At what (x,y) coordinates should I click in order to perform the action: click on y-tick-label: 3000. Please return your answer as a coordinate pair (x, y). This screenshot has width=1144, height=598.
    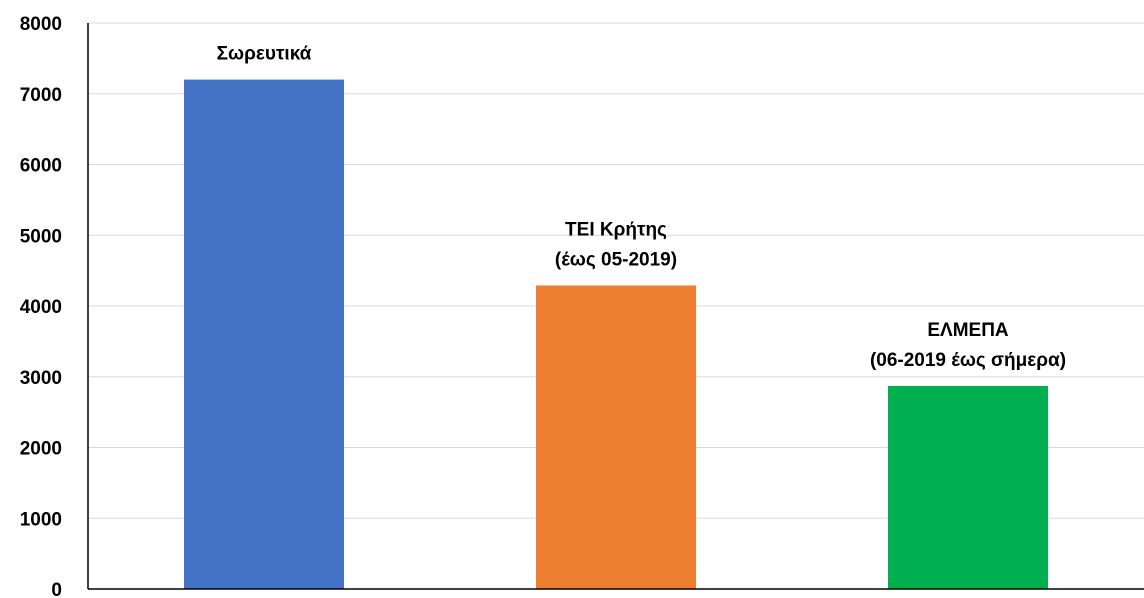
    Looking at the image, I should click on (41, 378).